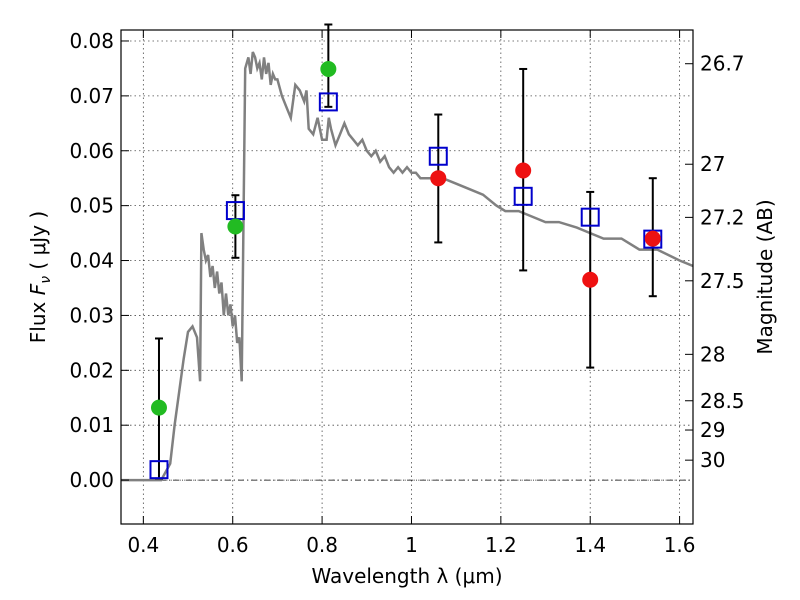  Describe the element at coordinates (590, 545) in the screenshot. I see `x-tick-label: 1.4` at that location.